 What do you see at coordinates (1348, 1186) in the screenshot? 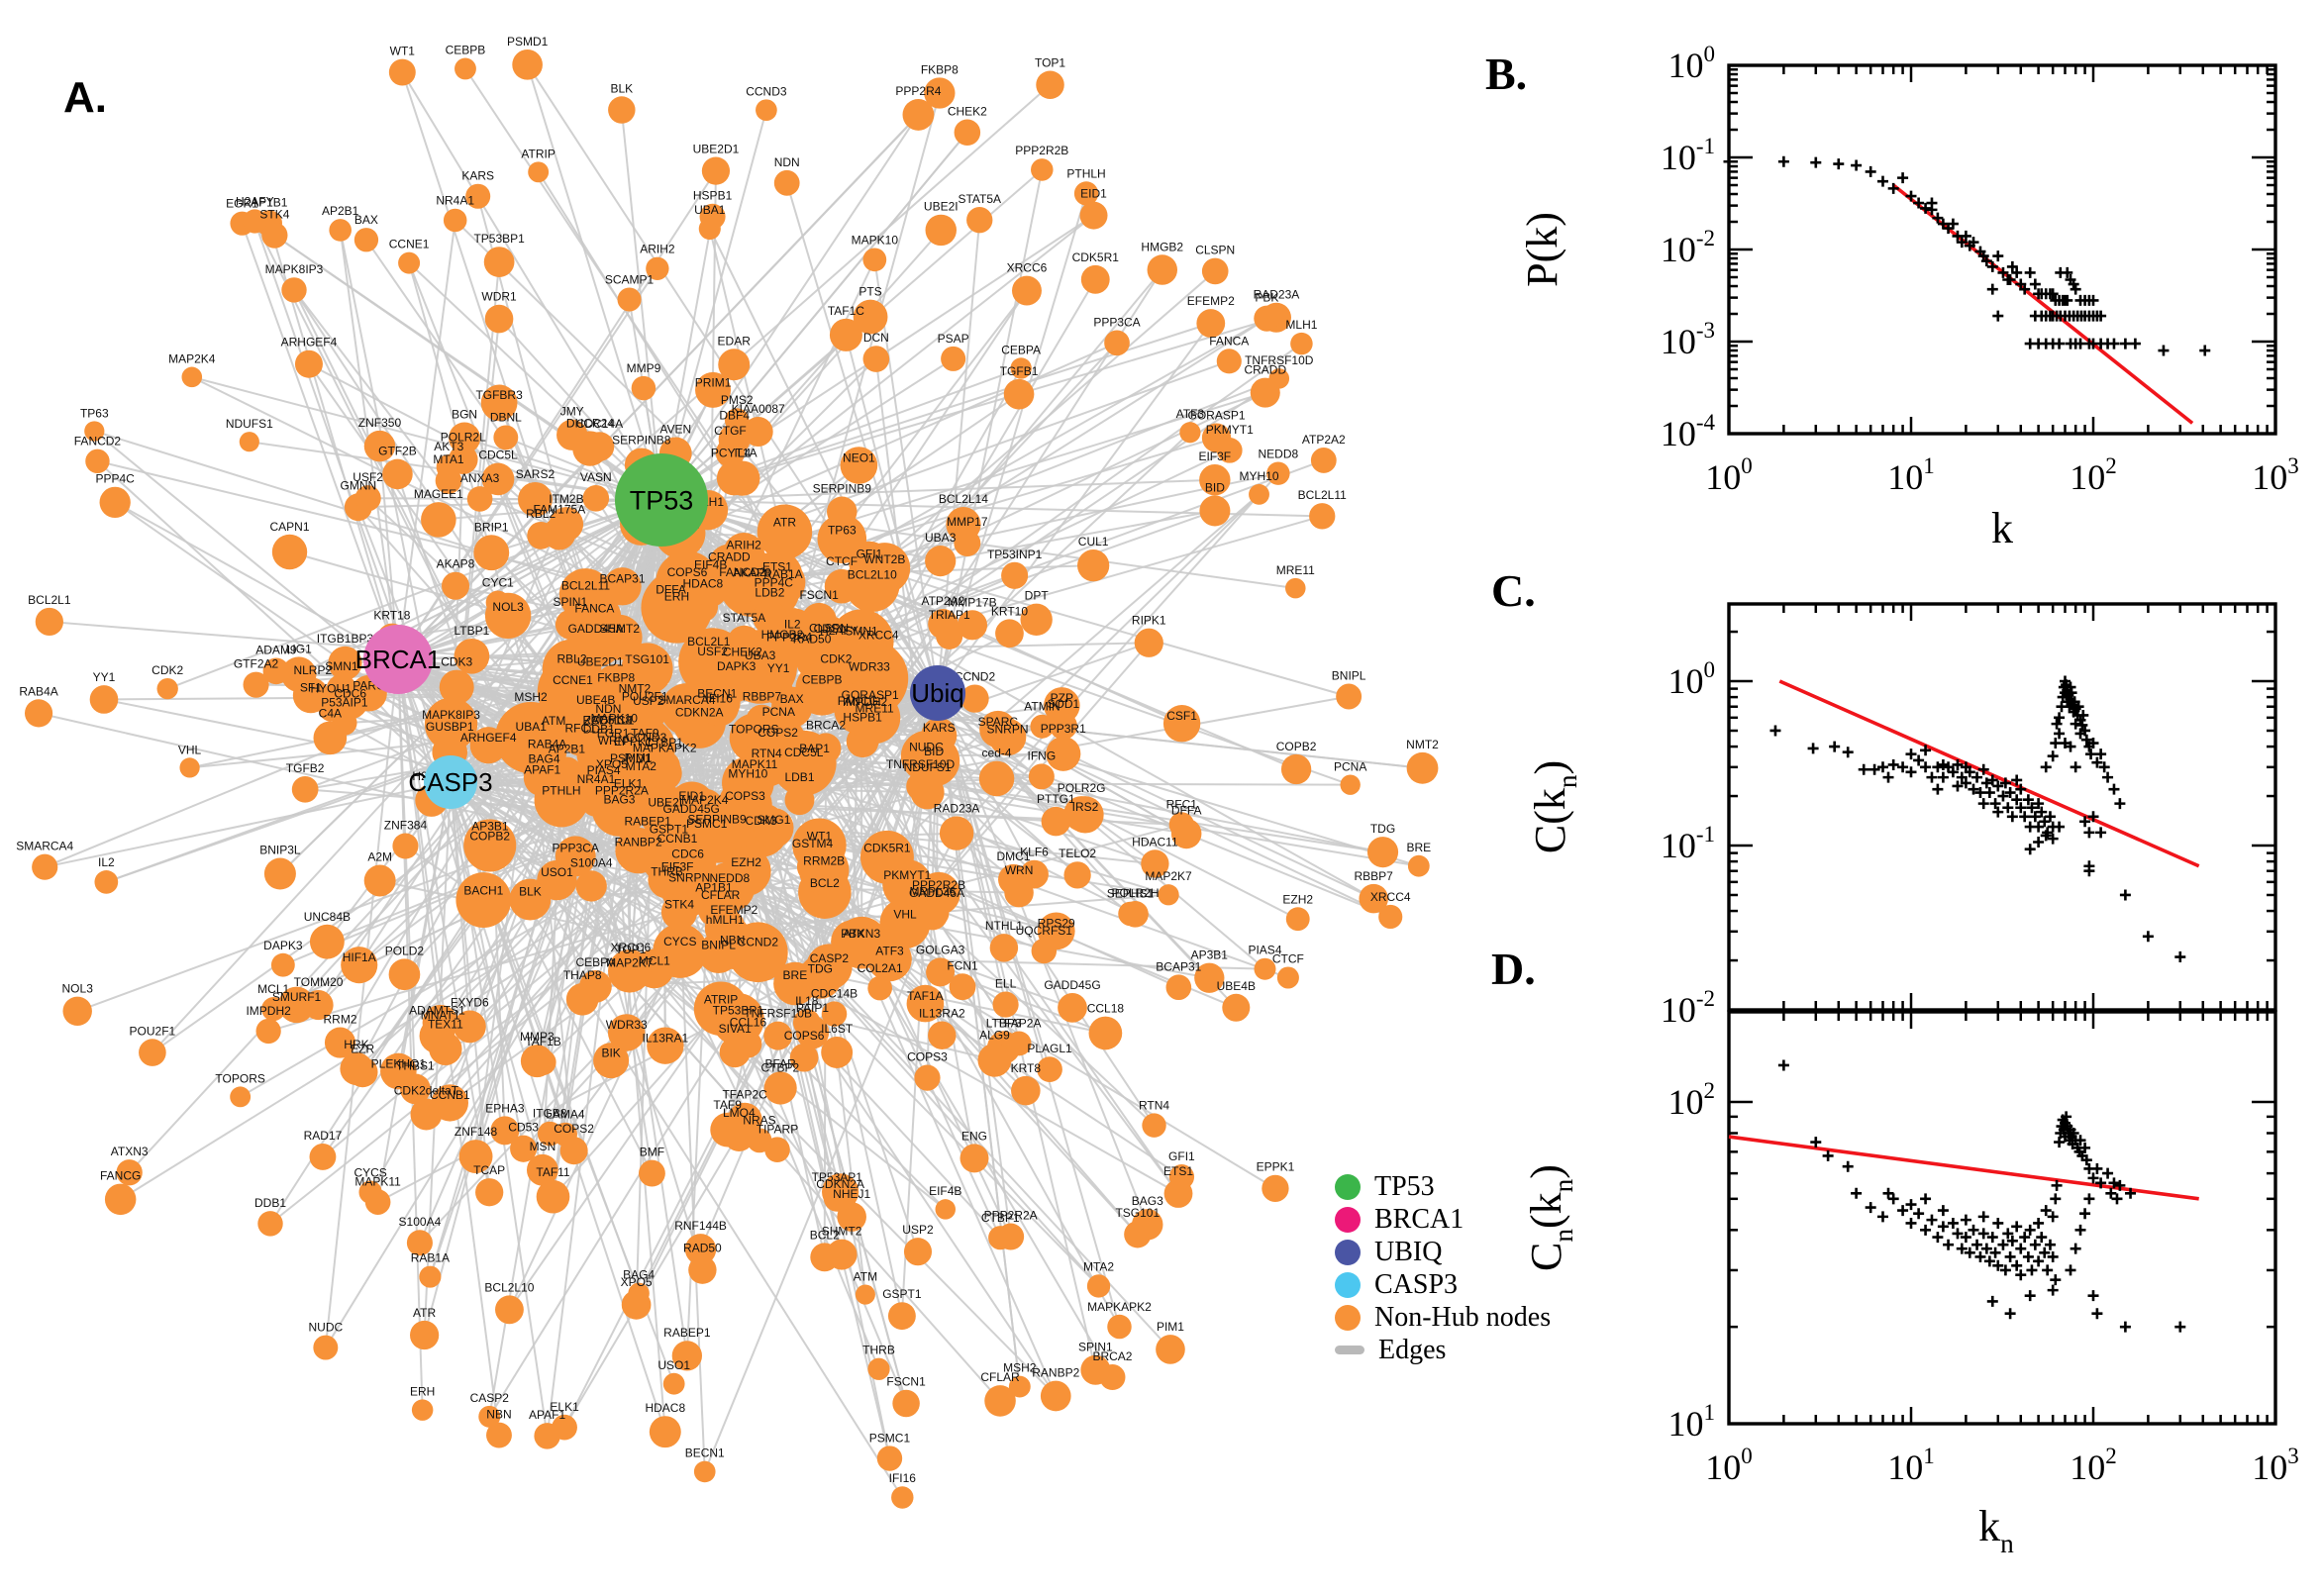
I see `tp53-dot-icon` at bounding box center [1348, 1186].